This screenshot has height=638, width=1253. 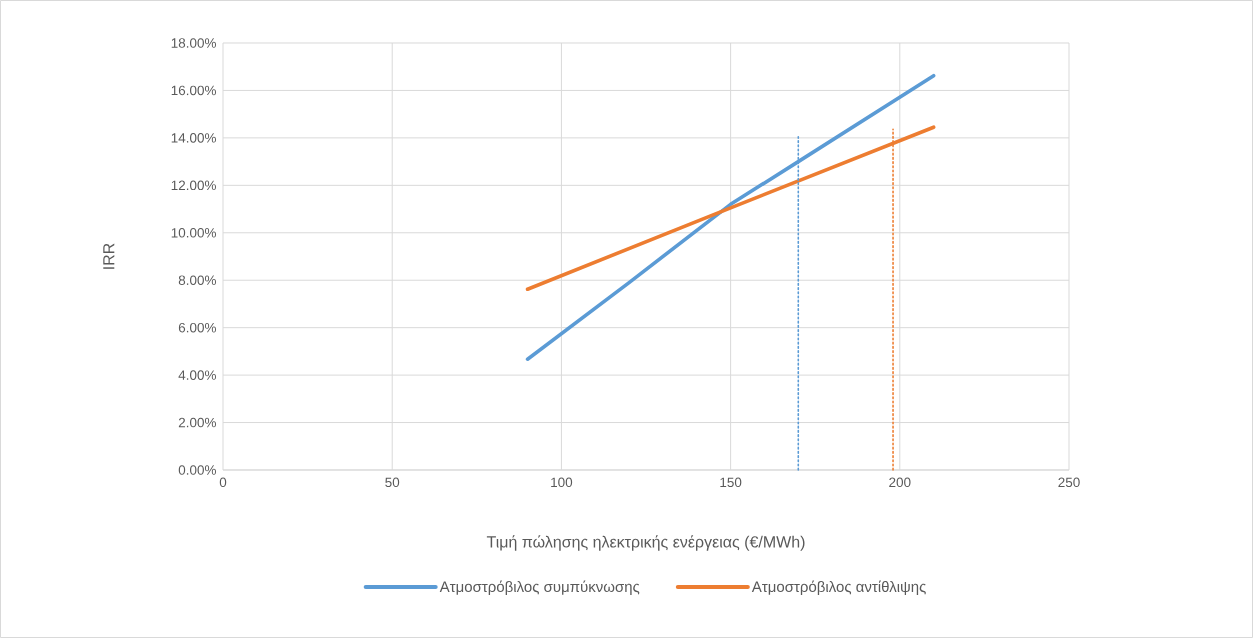 What do you see at coordinates (731, 482) in the screenshot?
I see `x-tick-label: 150` at bounding box center [731, 482].